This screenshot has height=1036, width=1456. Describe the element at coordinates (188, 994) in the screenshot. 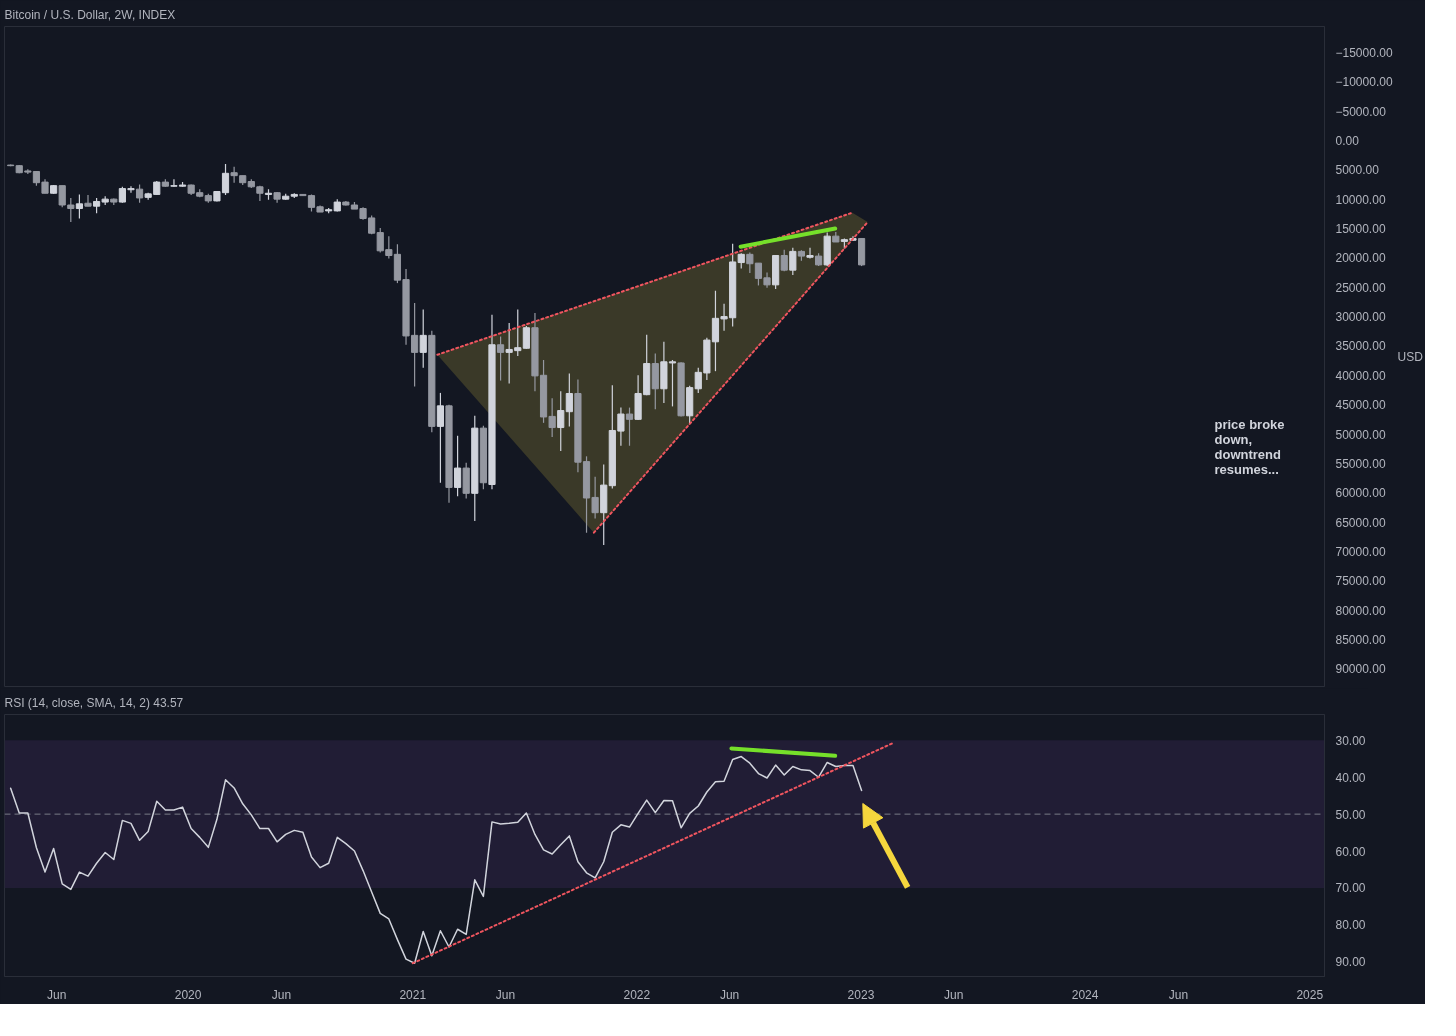

I see `x-tick-label: 2020` at that location.